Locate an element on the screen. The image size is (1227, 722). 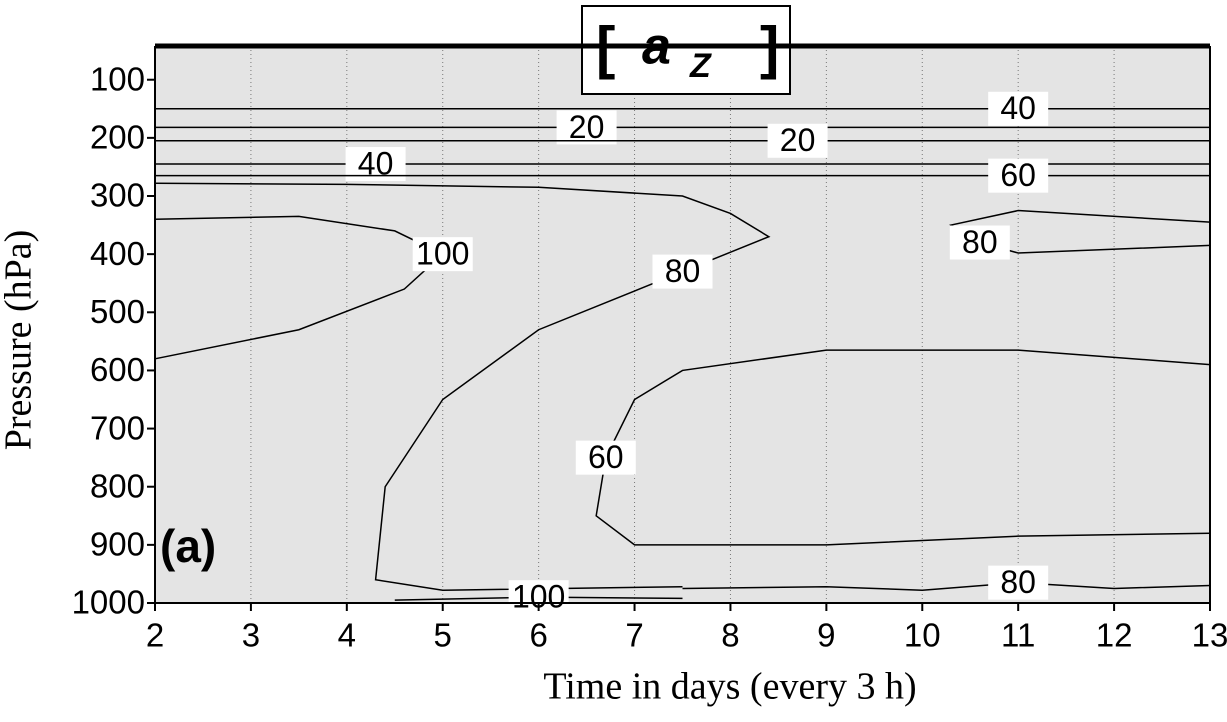
x-tick-label: 5 is located at coordinates (443, 635).